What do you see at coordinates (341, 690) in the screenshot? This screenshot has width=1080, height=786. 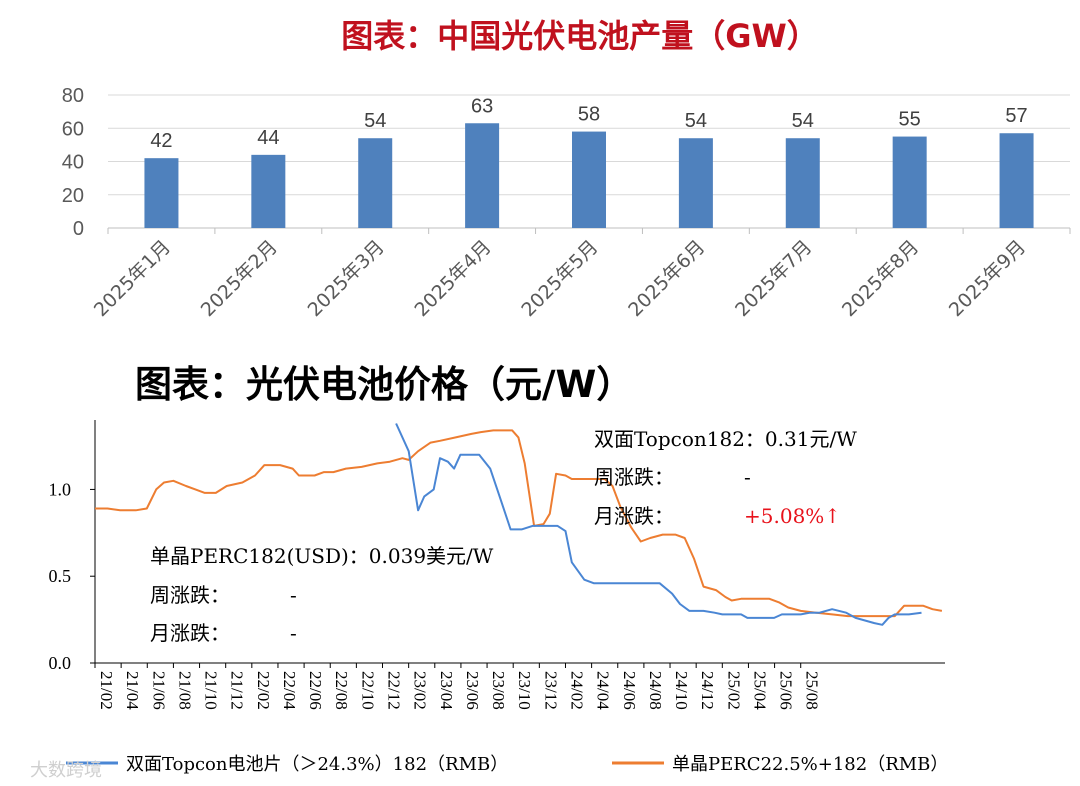 I see `line-x-tick-label: 22/08` at bounding box center [341, 690].